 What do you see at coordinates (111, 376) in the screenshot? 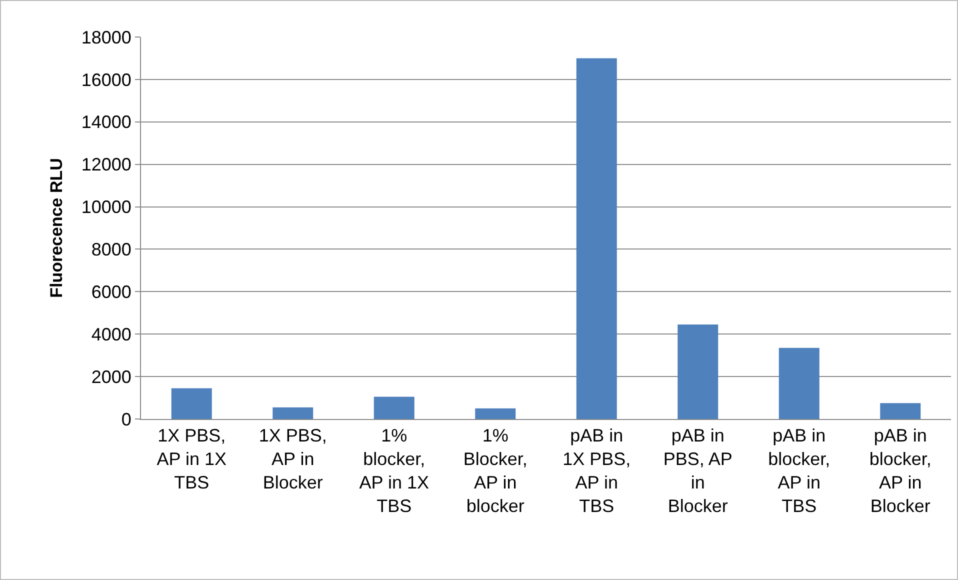
I see `y-tick-label: 2000` at bounding box center [111, 376].